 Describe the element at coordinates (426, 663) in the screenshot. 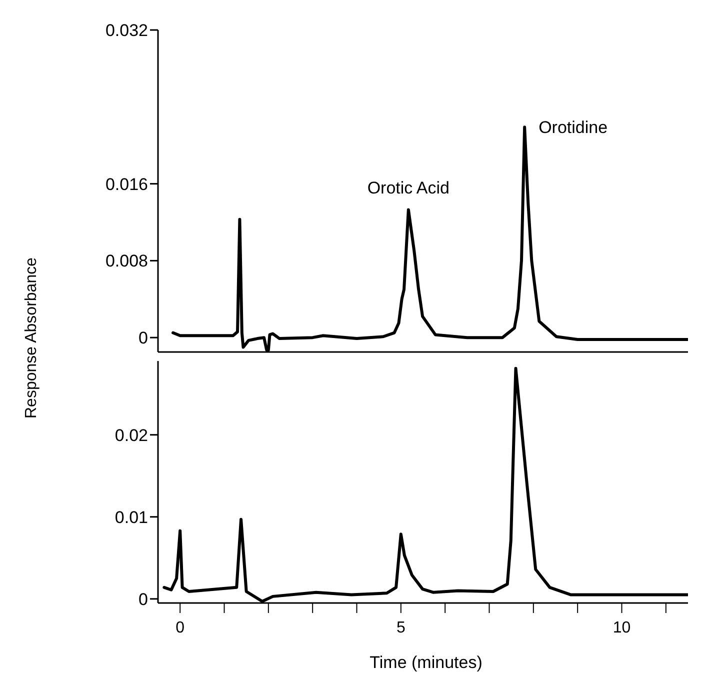

I see `x-axis-title: Time (minutes)` at that location.